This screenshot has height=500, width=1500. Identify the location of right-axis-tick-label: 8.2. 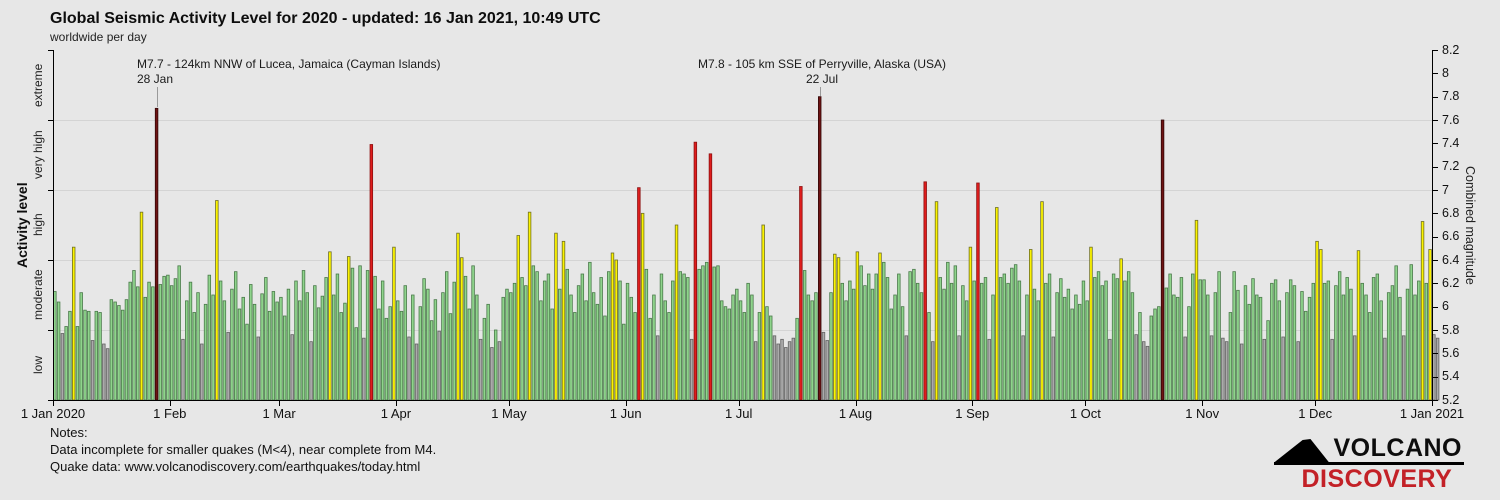
(1451, 49).